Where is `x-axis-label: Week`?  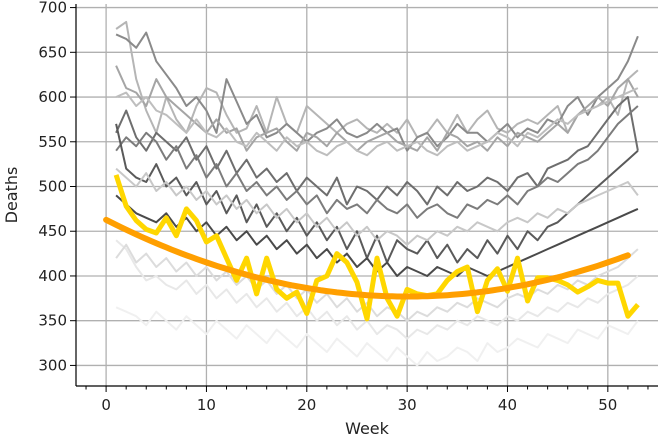
x-axis-label: Week is located at coordinates (367, 428).